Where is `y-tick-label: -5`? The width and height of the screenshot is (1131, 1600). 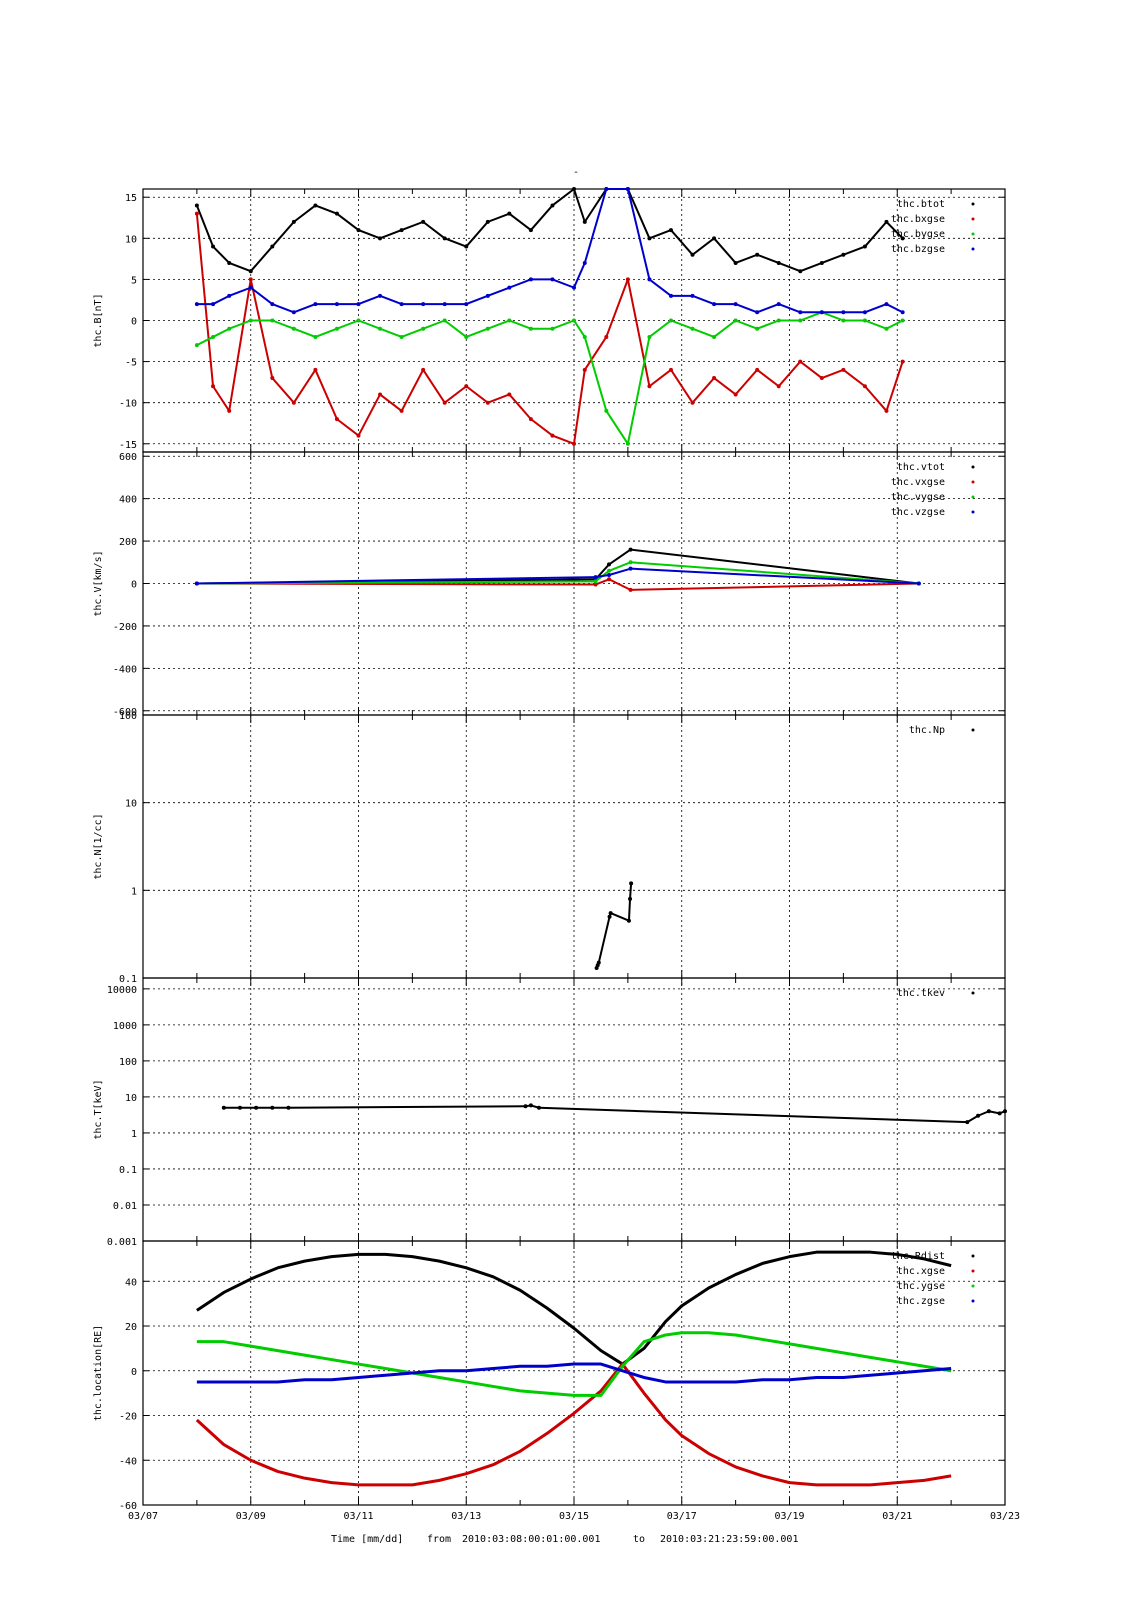 y-tick-label: -5 is located at coordinates (131, 363).